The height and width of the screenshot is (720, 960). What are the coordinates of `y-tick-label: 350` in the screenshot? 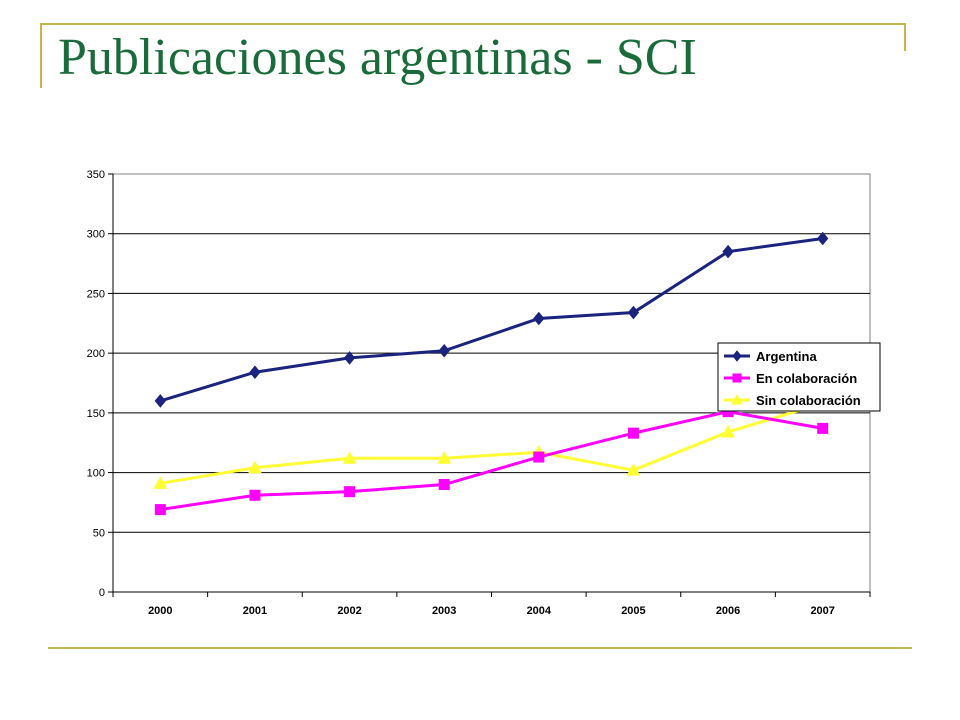 It's located at (96, 175).